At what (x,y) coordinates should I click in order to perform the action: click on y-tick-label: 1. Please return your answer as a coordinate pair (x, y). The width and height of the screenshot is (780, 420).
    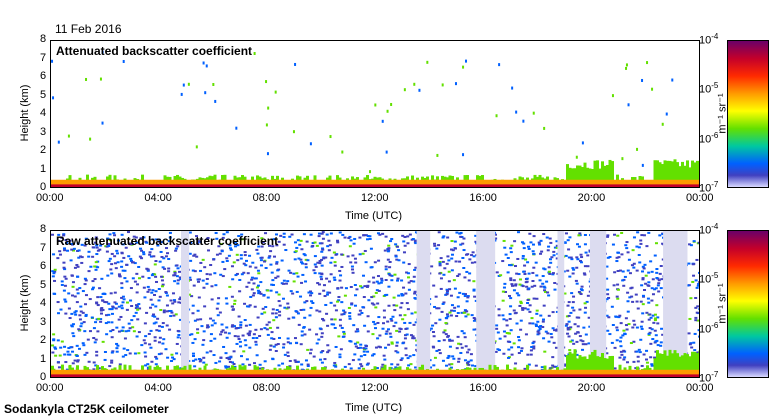
    Looking at the image, I should click on (43, 168).